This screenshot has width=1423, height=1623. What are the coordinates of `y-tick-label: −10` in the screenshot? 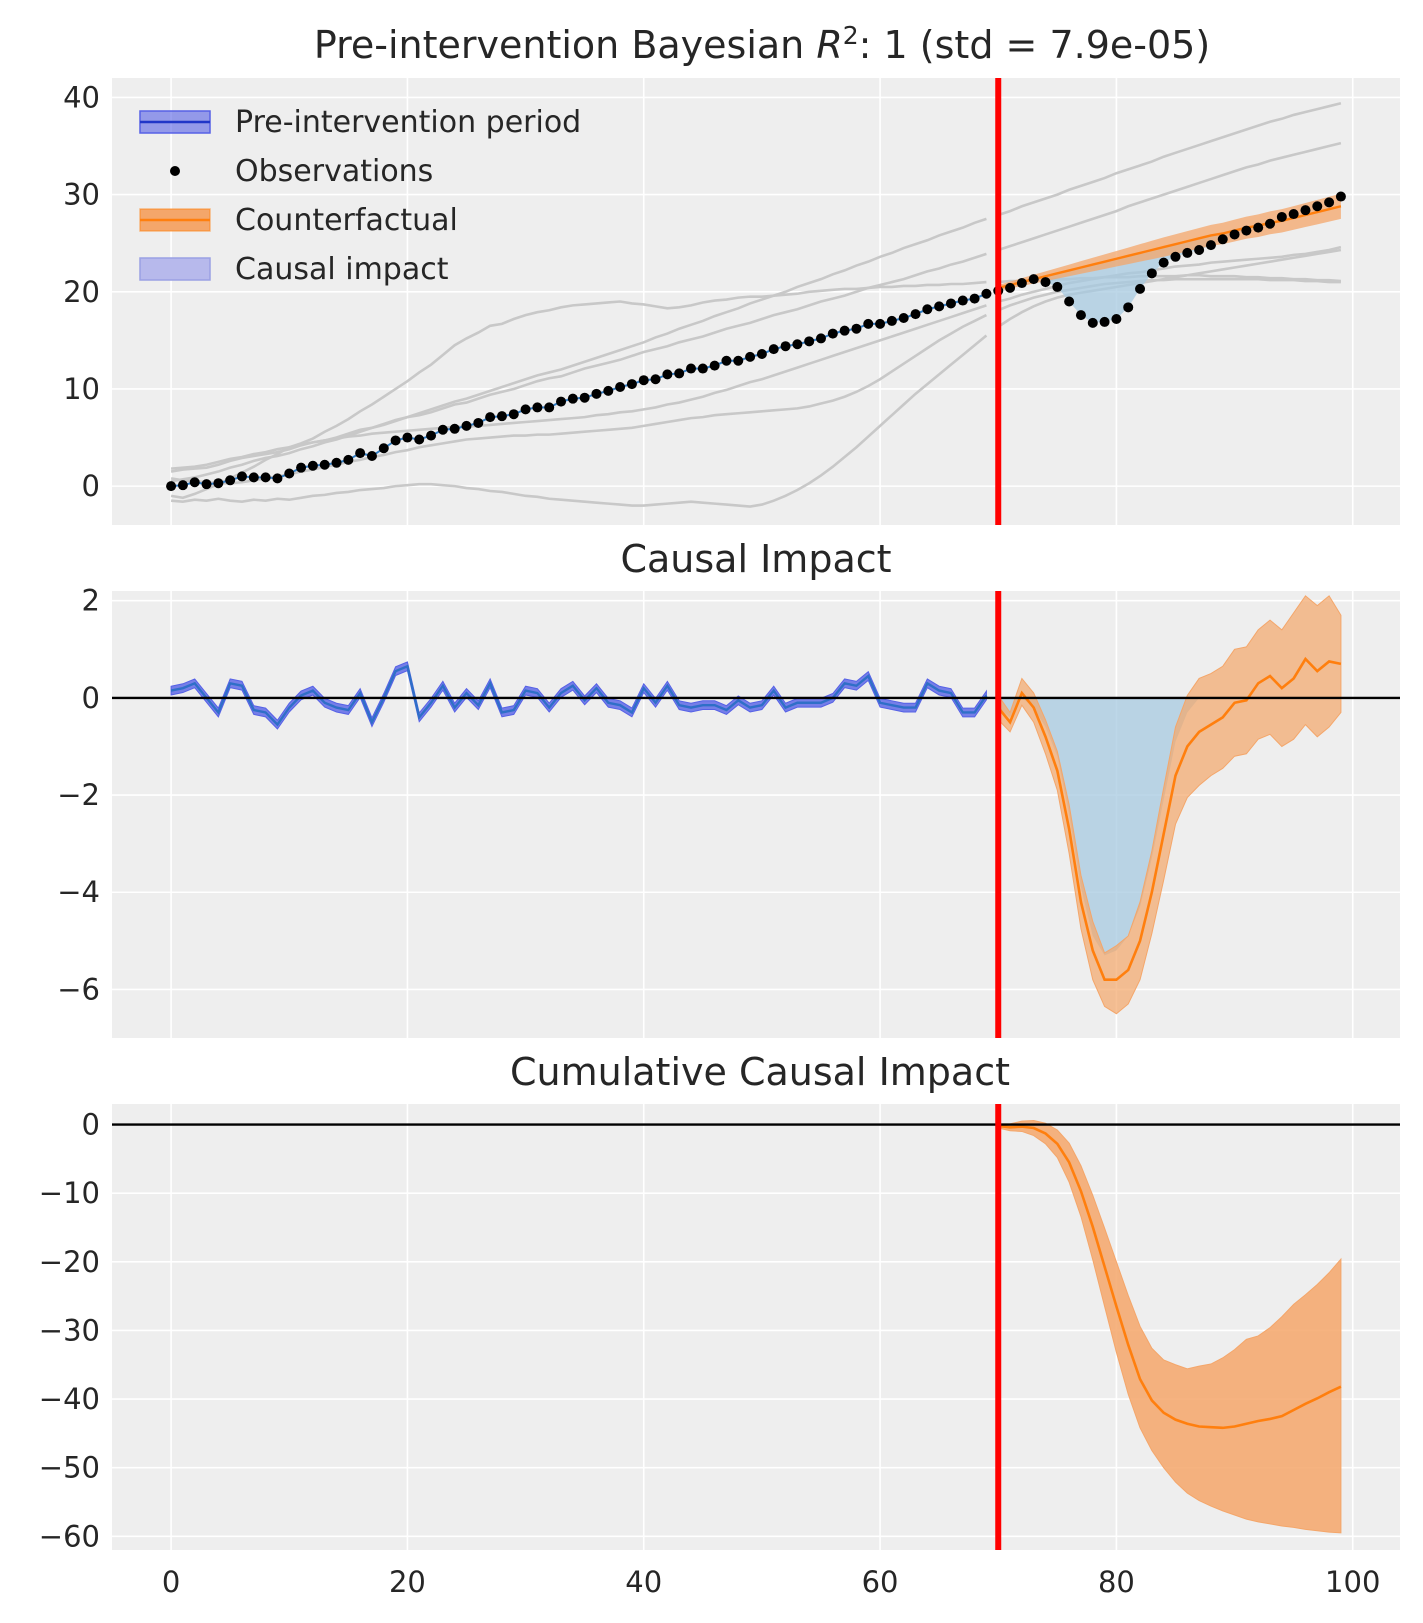 It's located at (69, 1193).